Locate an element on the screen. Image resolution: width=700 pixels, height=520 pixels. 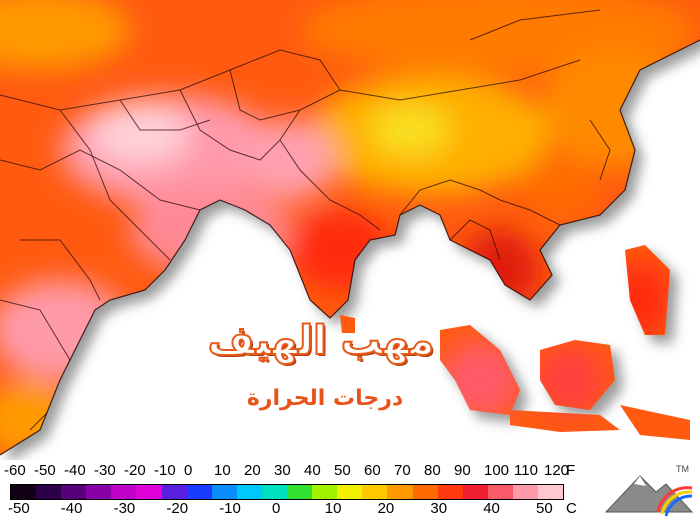
fahrenheit-tick: 10 is located at coordinates (222, 470).